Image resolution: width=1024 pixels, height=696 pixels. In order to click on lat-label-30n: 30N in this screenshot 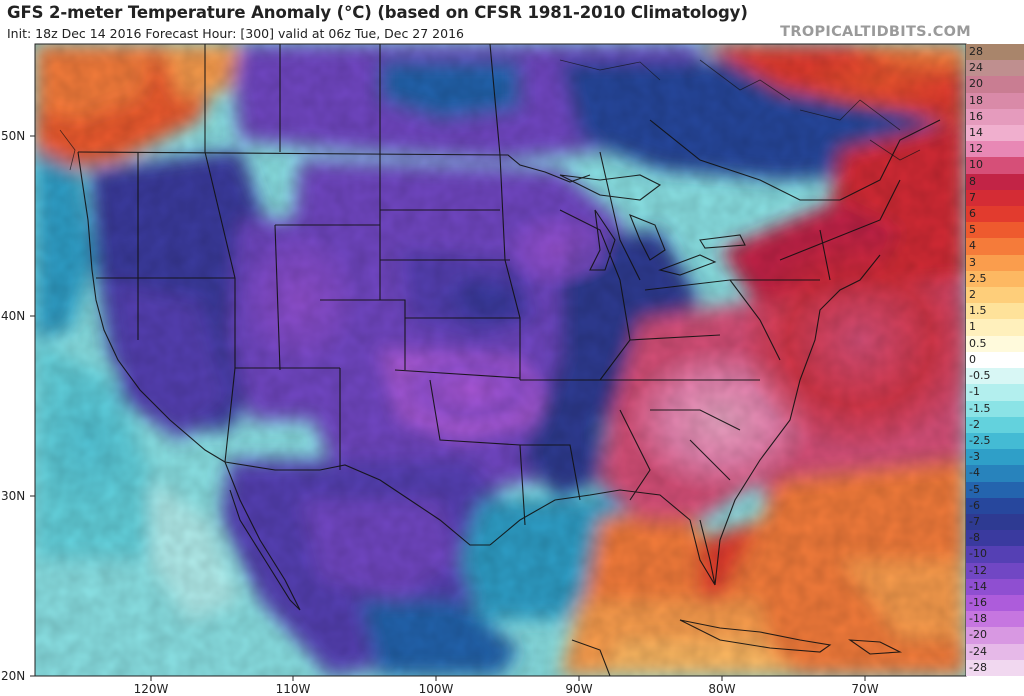, I will do `click(13, 496)`.